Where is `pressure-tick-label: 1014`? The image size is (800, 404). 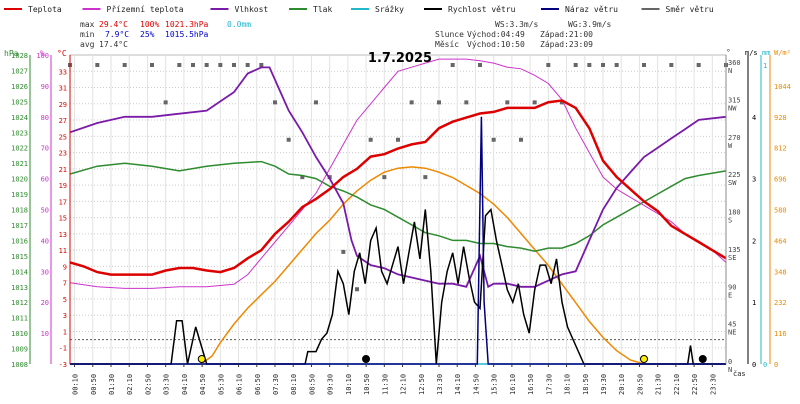 pressure-tick-label: 1014 is located at coordinates (19, 272).